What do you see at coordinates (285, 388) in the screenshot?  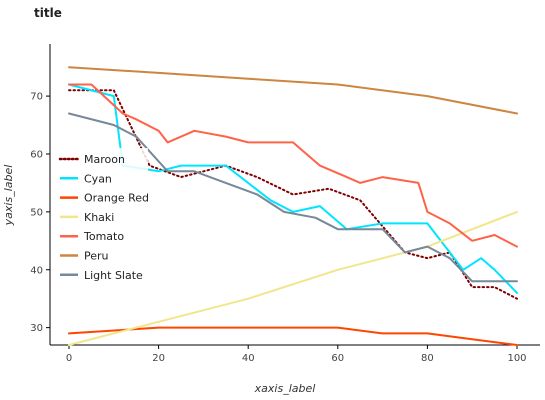 I see `x-axis-title: xaxis_label` at bounding box center [285, 388].